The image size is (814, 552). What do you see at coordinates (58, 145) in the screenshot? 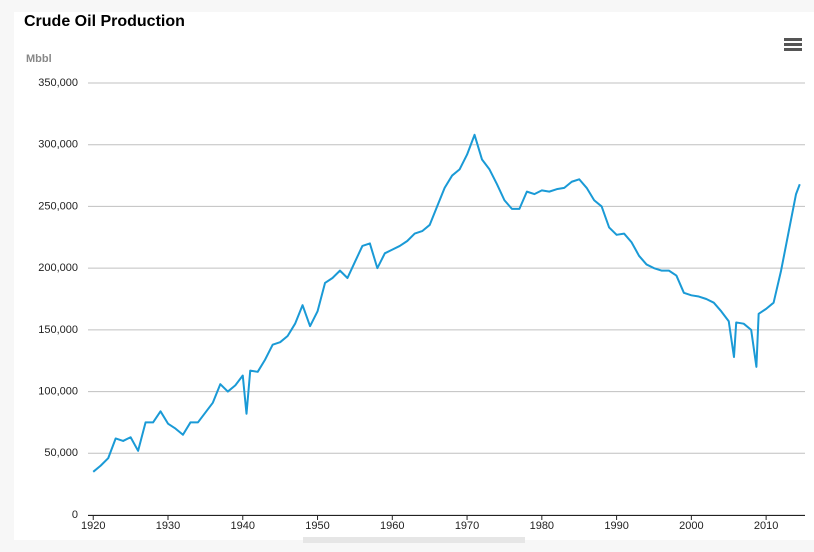
I see `y-tick-label: 300,000` at bounding box center [58, 145].